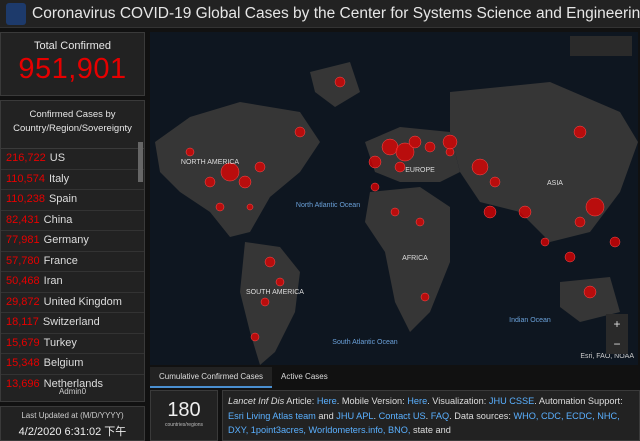  What do you see at coordinates (23, 219) in the screenshot?
I see `case-count: 82,431` at bounding box center [23, 219].